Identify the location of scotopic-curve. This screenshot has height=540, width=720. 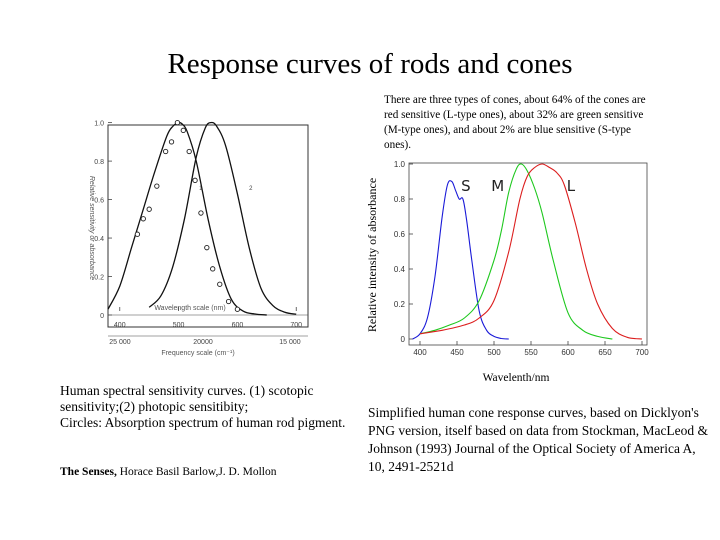
(187, 218).